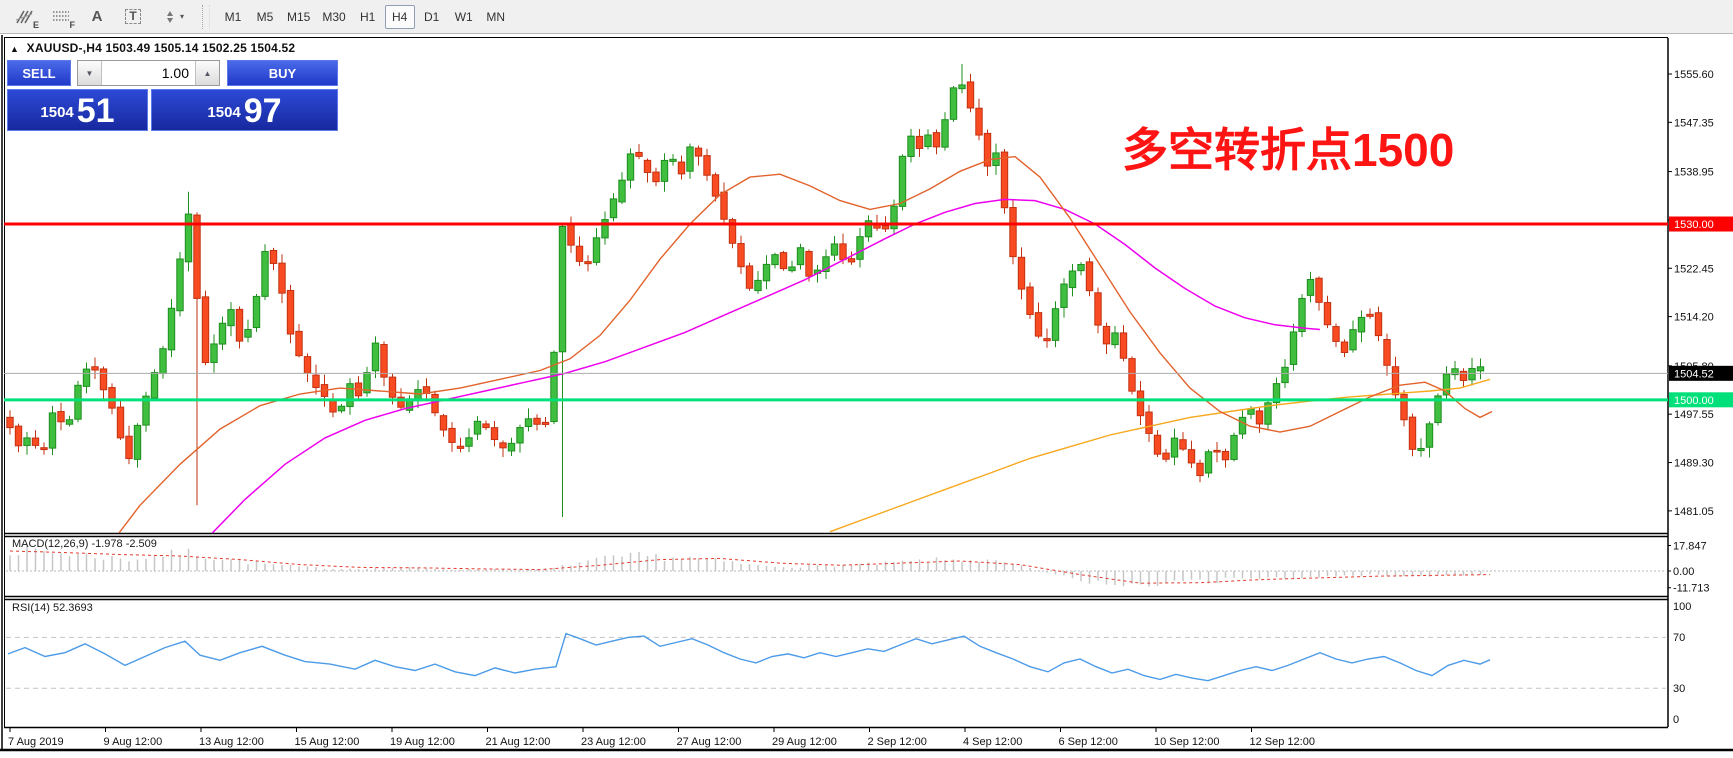  Describe the element at coordinates (750, 566) in the screenshot. I see `macd-pane` at that location.